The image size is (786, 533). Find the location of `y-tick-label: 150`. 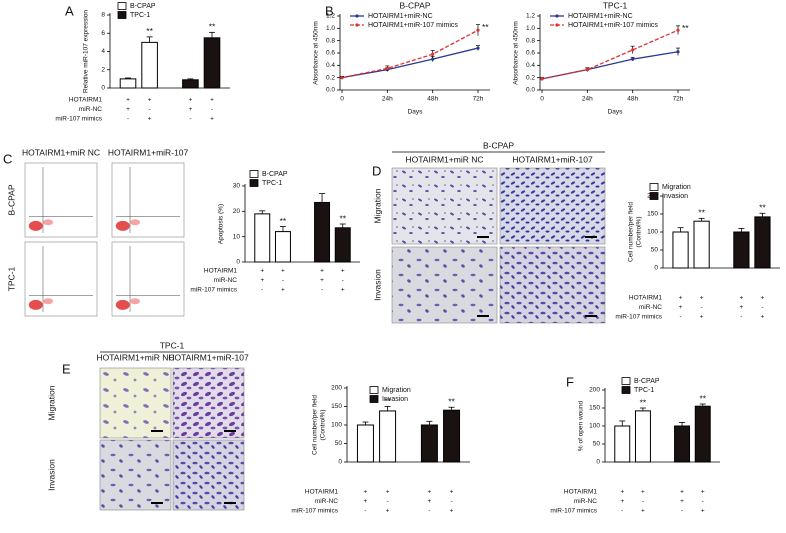

y-tick-label: 150 is located at coordinates (652, 214).